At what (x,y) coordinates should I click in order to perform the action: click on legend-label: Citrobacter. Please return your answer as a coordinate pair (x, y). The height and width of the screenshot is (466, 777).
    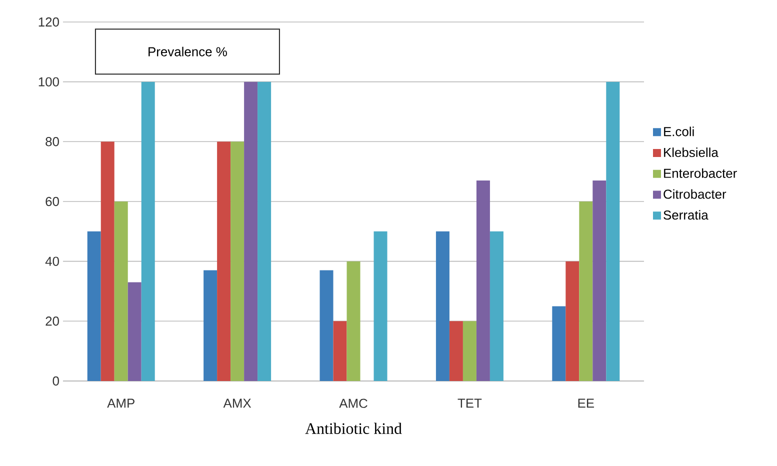
    Looking at the image, I should click on (695, 194).